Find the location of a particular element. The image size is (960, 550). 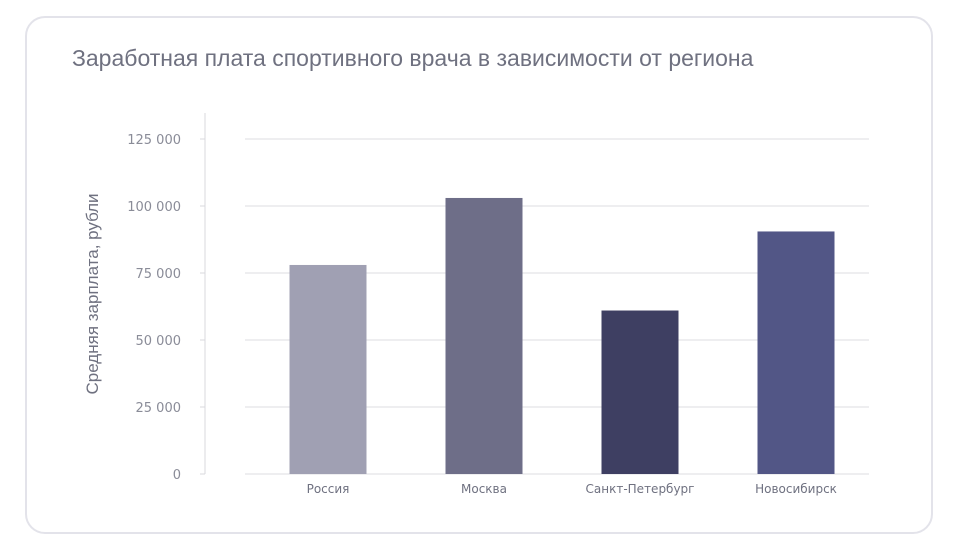

x-category-label: Новосибирск is located at coordinates (796, 489).